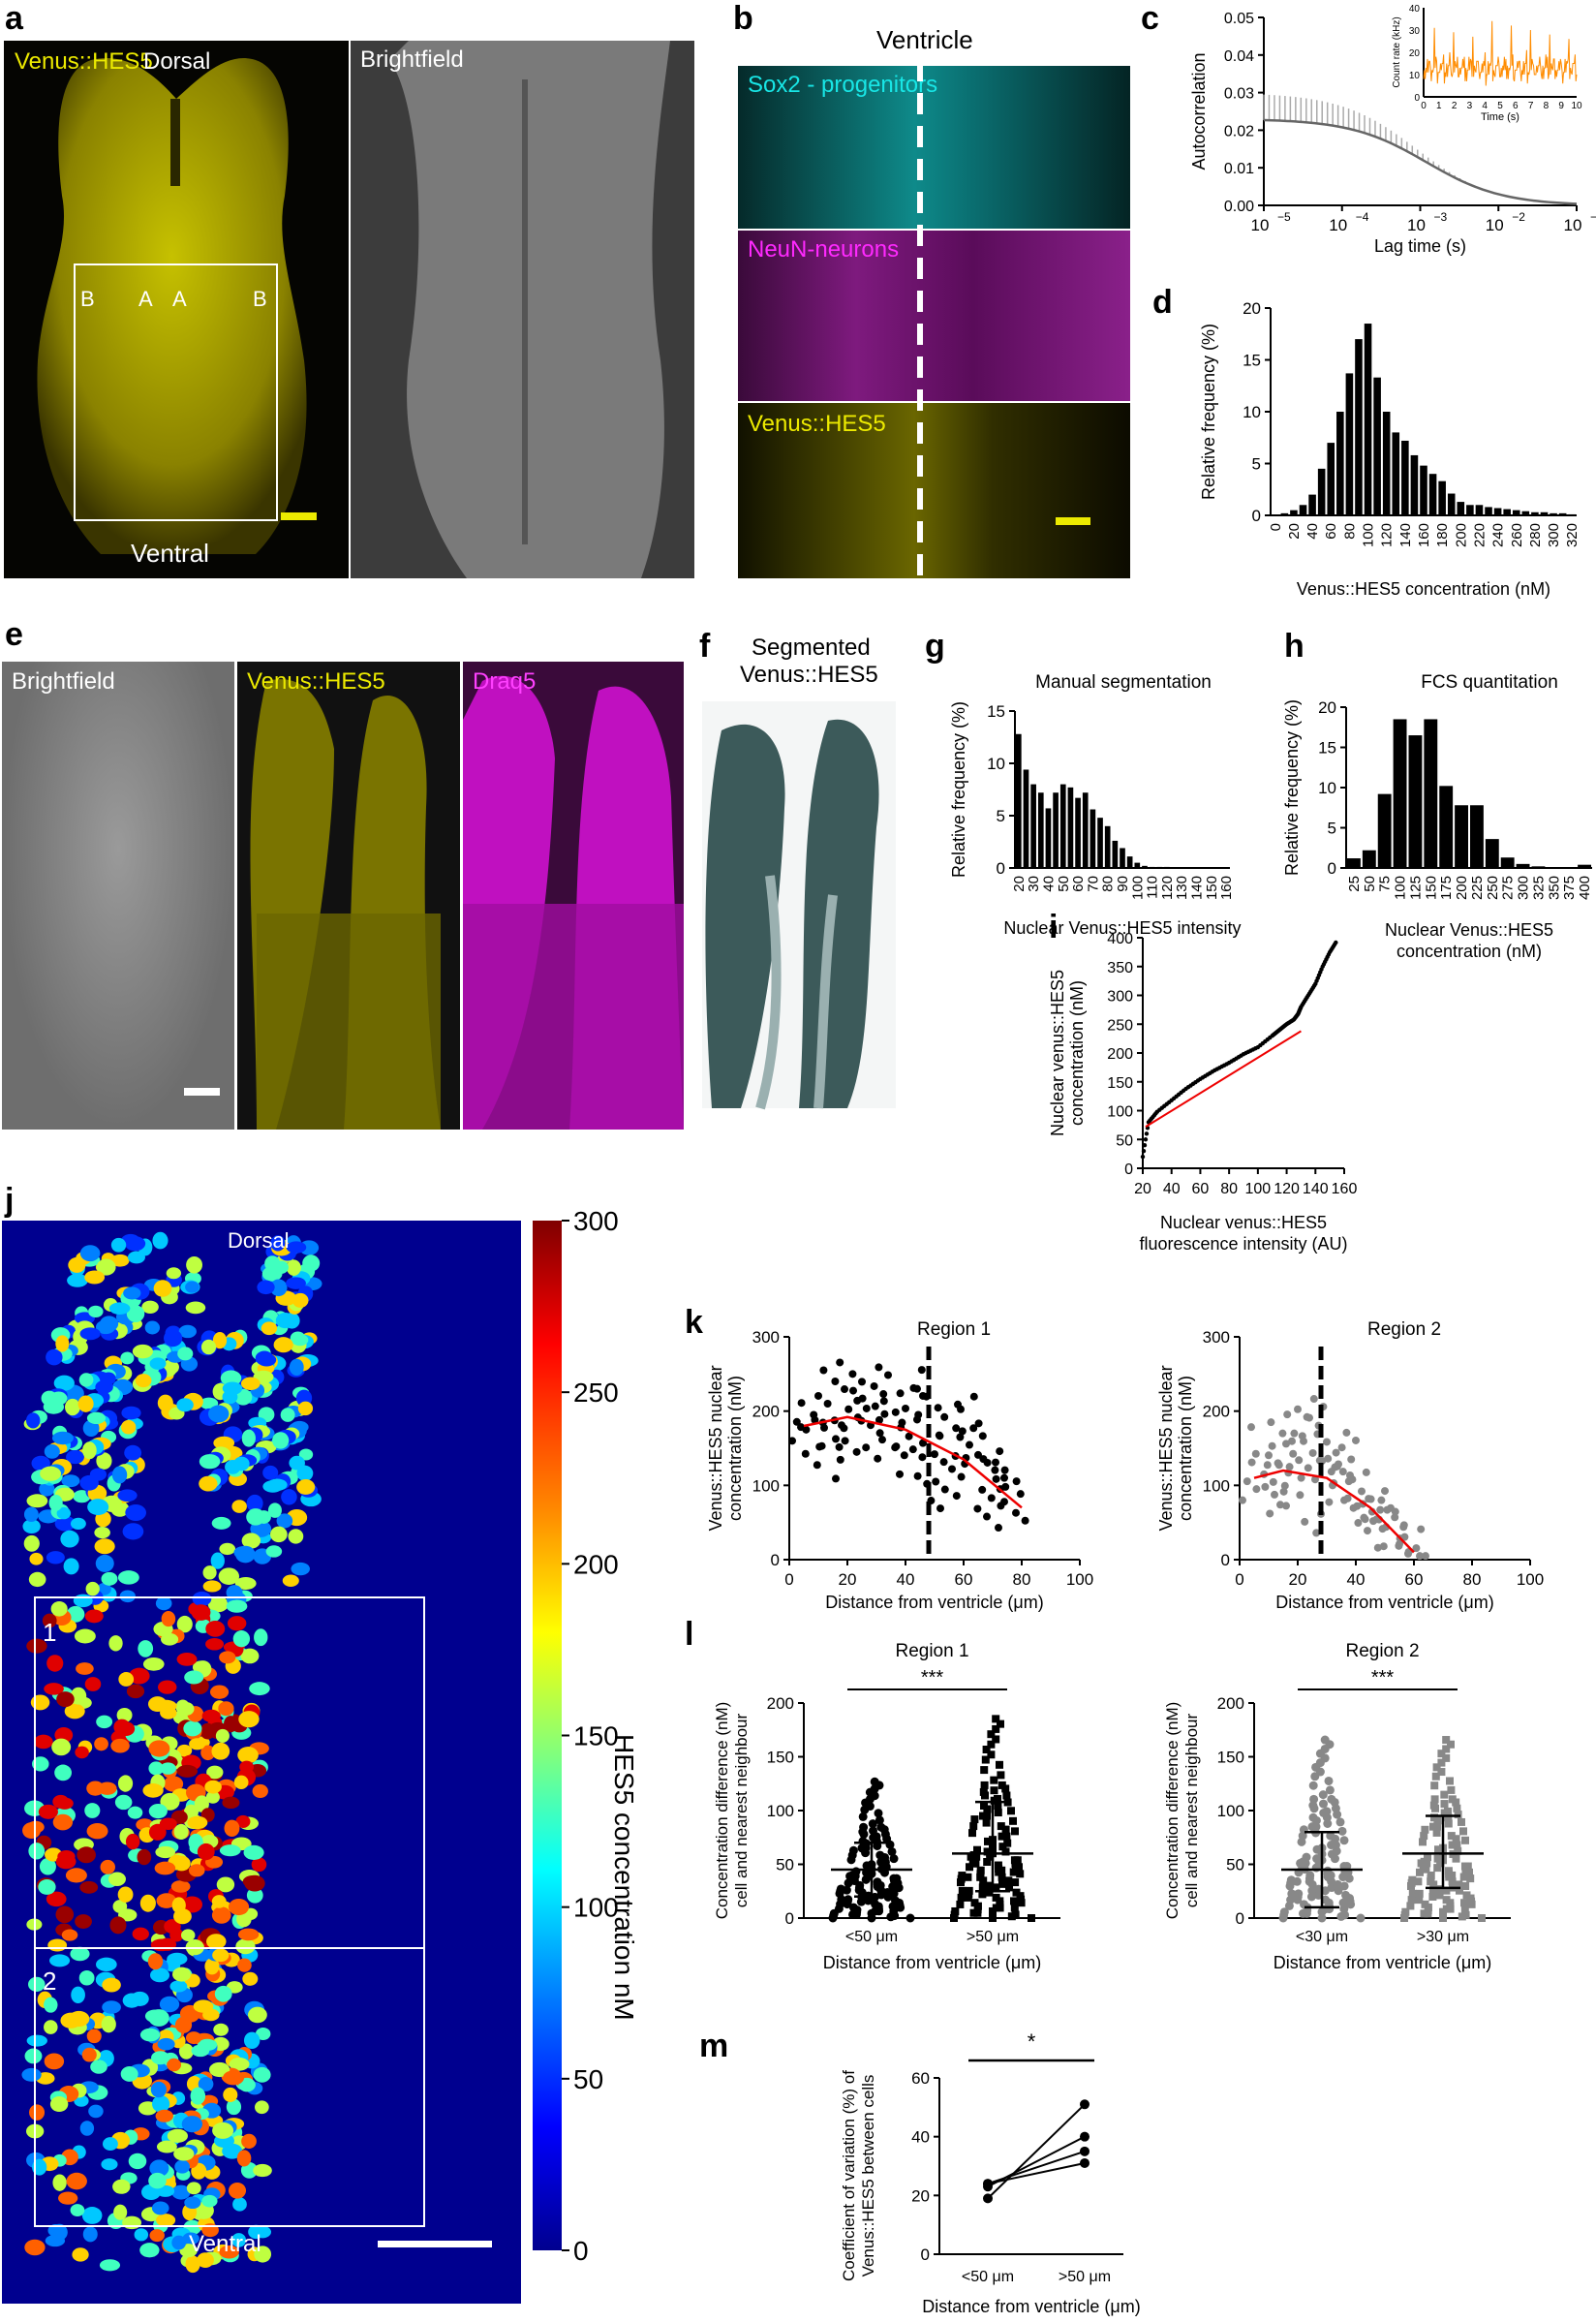 This screenshot has height=2323, width=1596. What do you see at coordinates (1327, 748) in the screenshot?
I see `chart-h-ytick-label: 15` at bounding box center [1327, 748].